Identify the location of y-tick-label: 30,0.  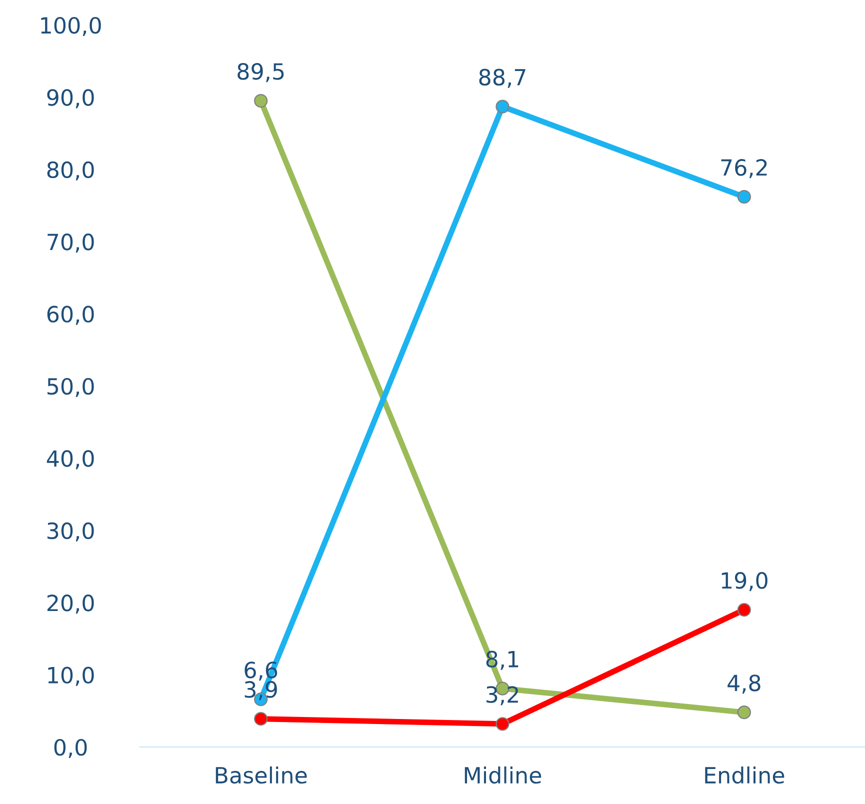
(71, 532).